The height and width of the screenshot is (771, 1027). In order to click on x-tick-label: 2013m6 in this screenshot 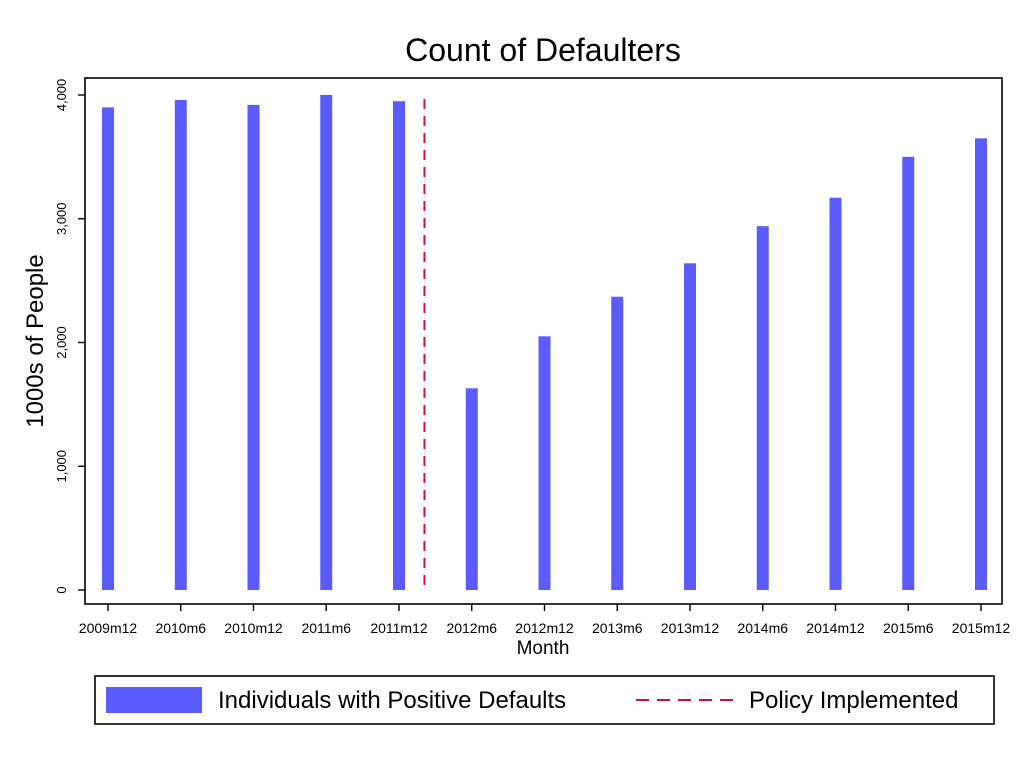, I will do `click(617, 628)`.